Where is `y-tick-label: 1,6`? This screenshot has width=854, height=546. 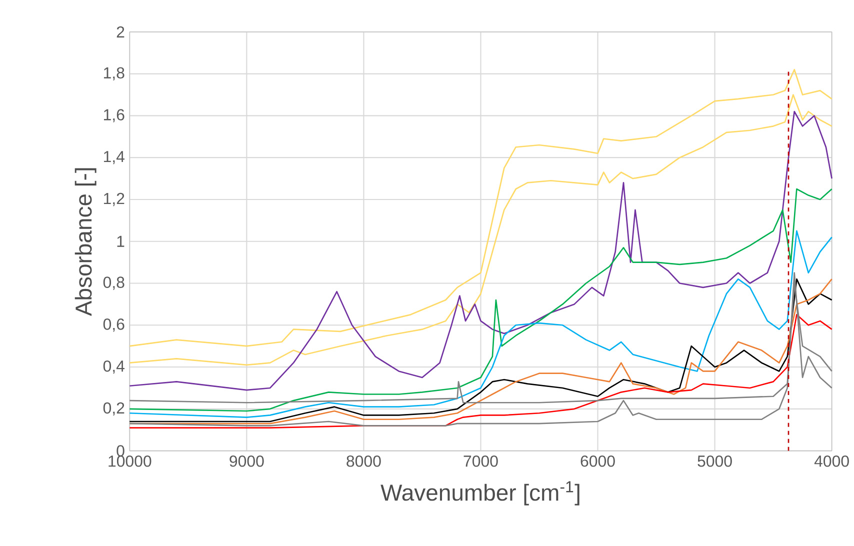 y-tick-label: 1,6 is located at coordinates (114, 116).